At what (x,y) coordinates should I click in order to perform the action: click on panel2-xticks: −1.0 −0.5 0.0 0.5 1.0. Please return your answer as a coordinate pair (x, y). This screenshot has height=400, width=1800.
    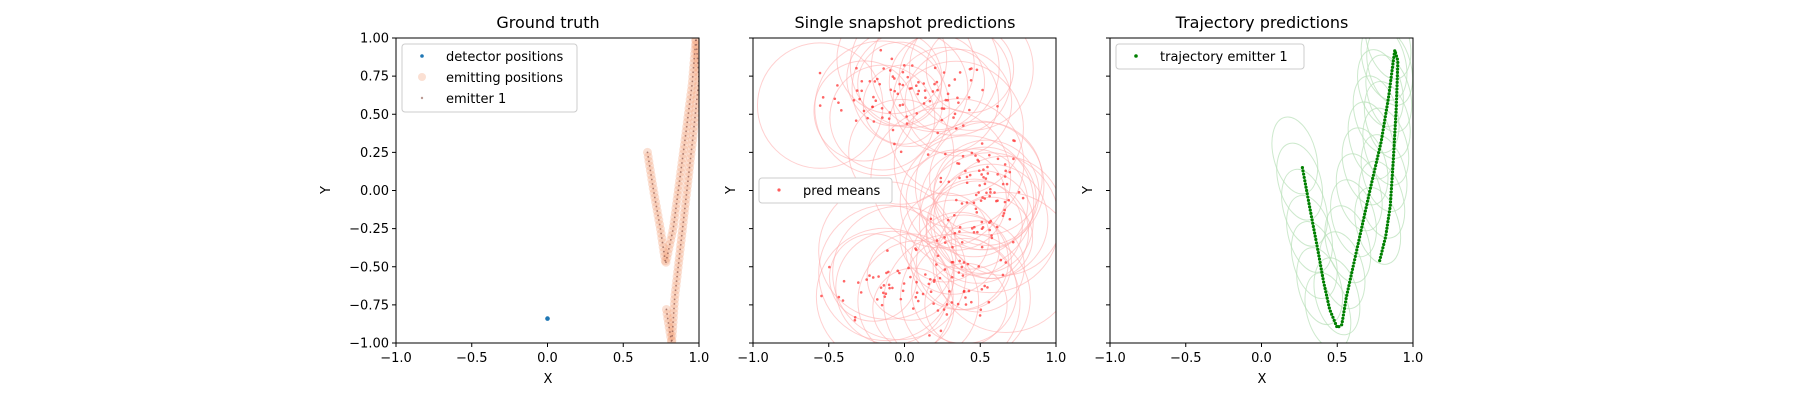
    Looking at the image, I should click on (901, 354).